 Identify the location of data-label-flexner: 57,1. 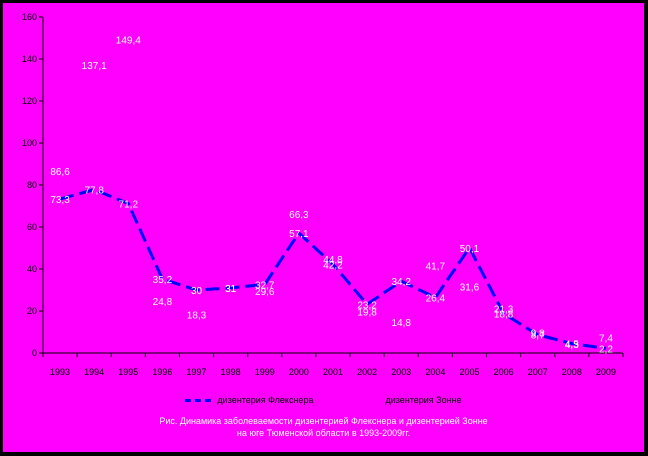
(299, 234).